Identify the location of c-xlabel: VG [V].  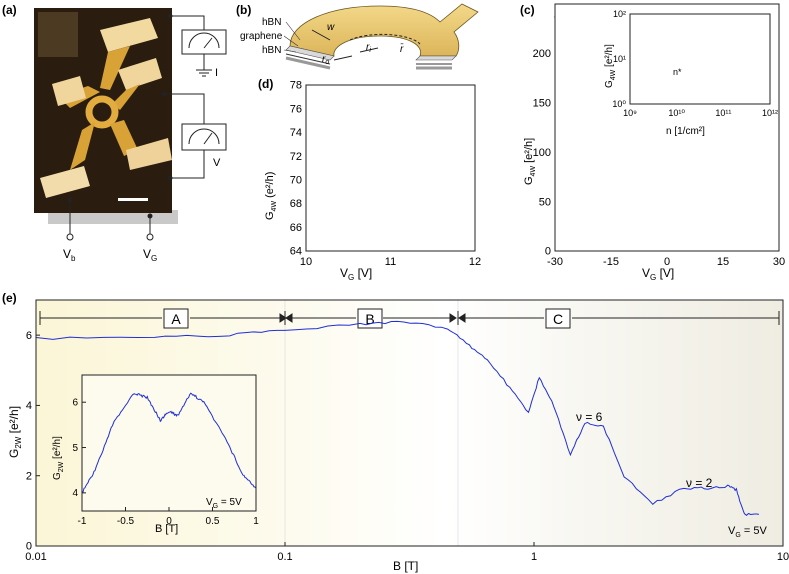
(658, 274).